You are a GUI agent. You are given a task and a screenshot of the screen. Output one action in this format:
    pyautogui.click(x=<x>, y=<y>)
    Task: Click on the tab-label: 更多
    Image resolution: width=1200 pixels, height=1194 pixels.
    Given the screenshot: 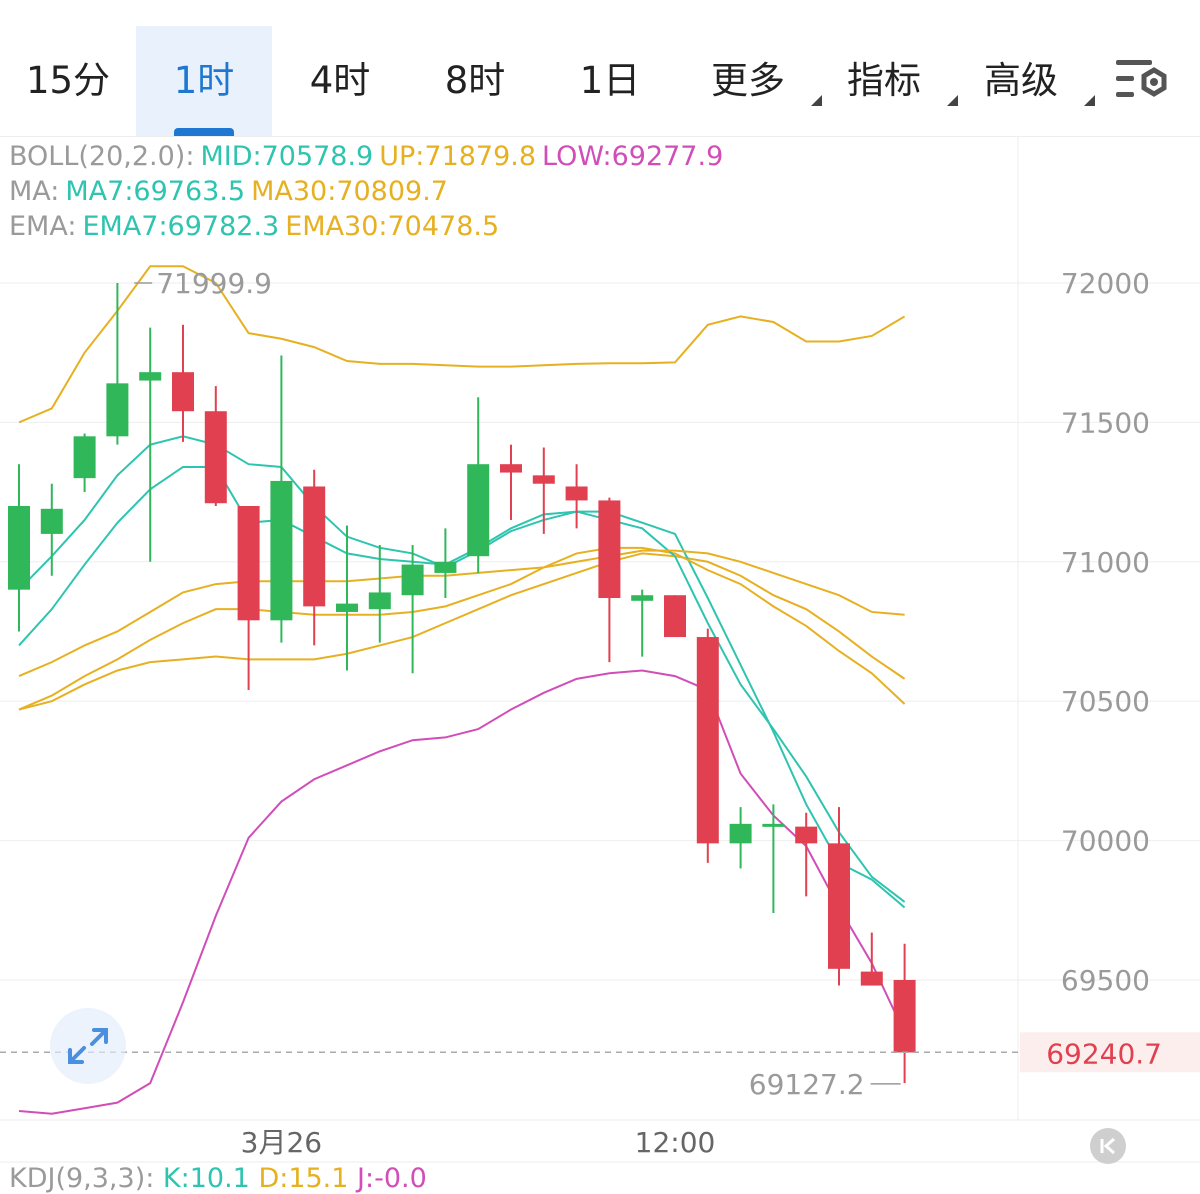 What is the action you would take?
    pyautogui.click(x=748, y=80)
    